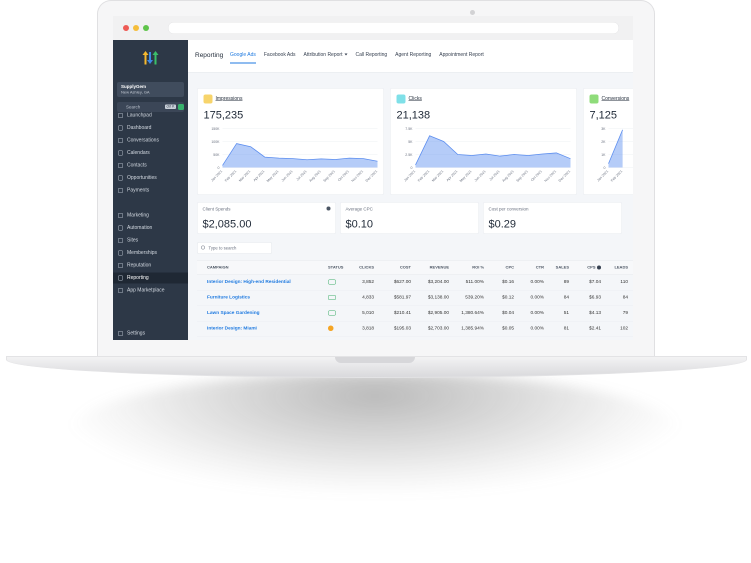  I want to click on account-switcher: SupplyGem New Ashley, GA, so click(150, 89).